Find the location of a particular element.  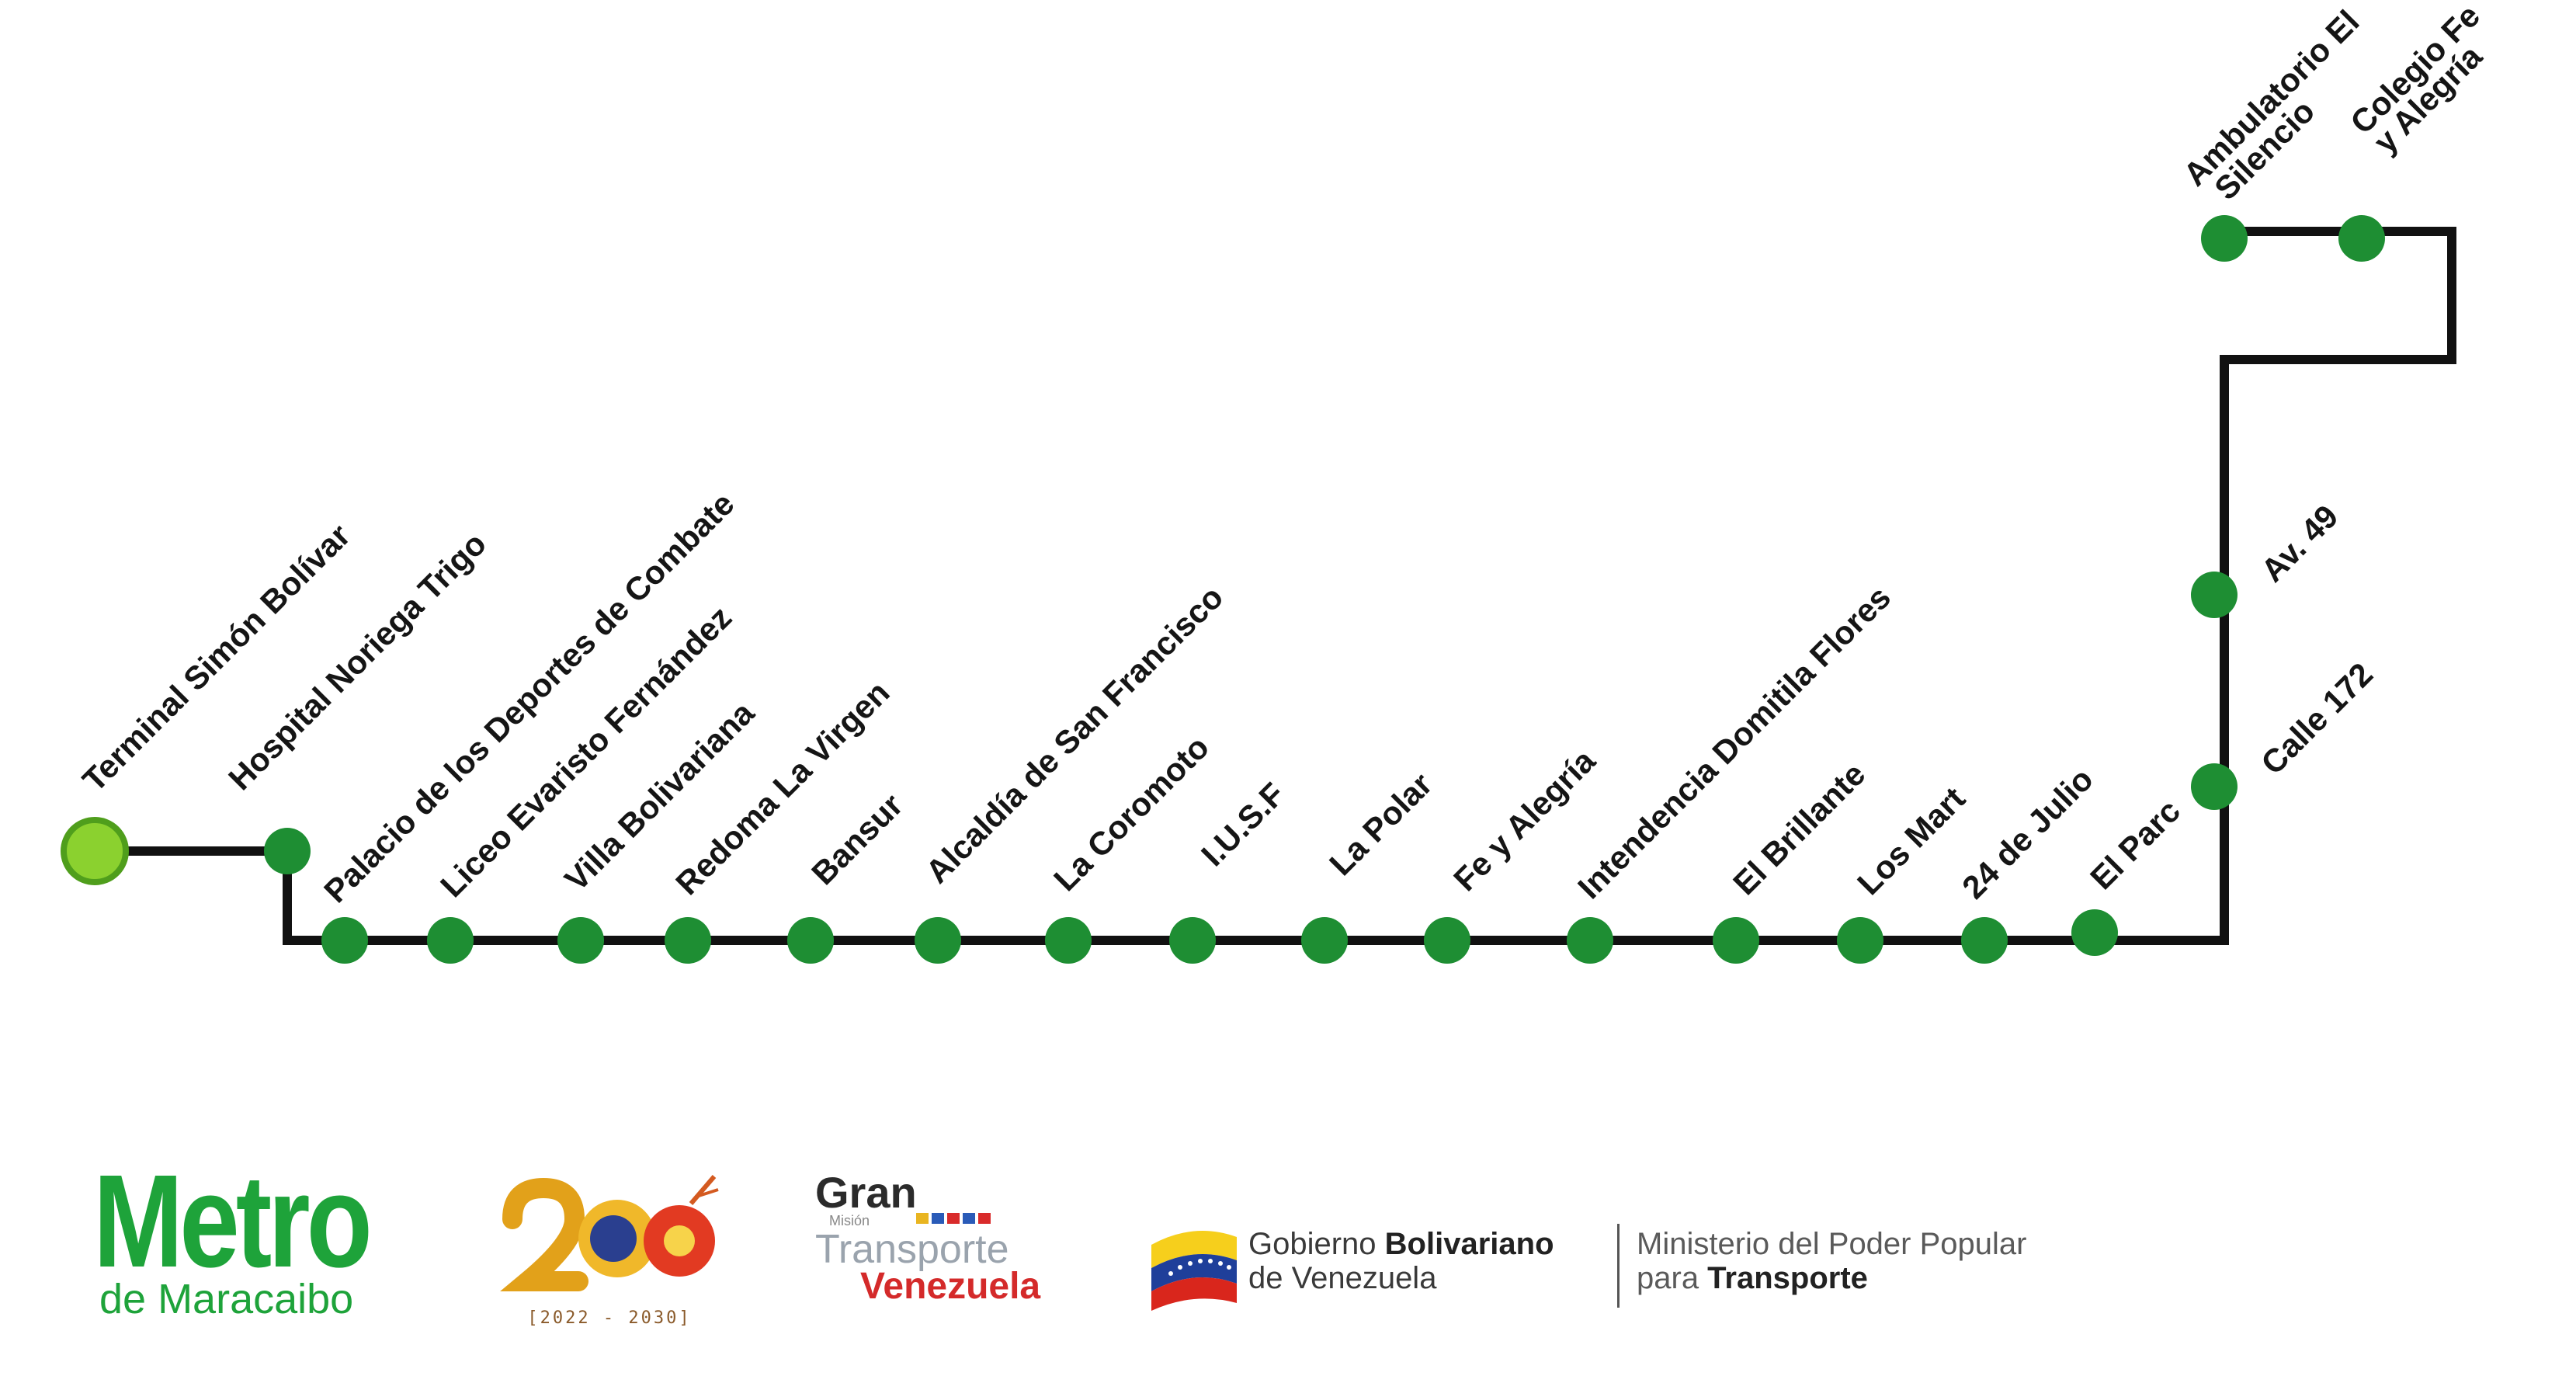

stop-label: Redoma La Virgen is located at coordinates (782, 788).